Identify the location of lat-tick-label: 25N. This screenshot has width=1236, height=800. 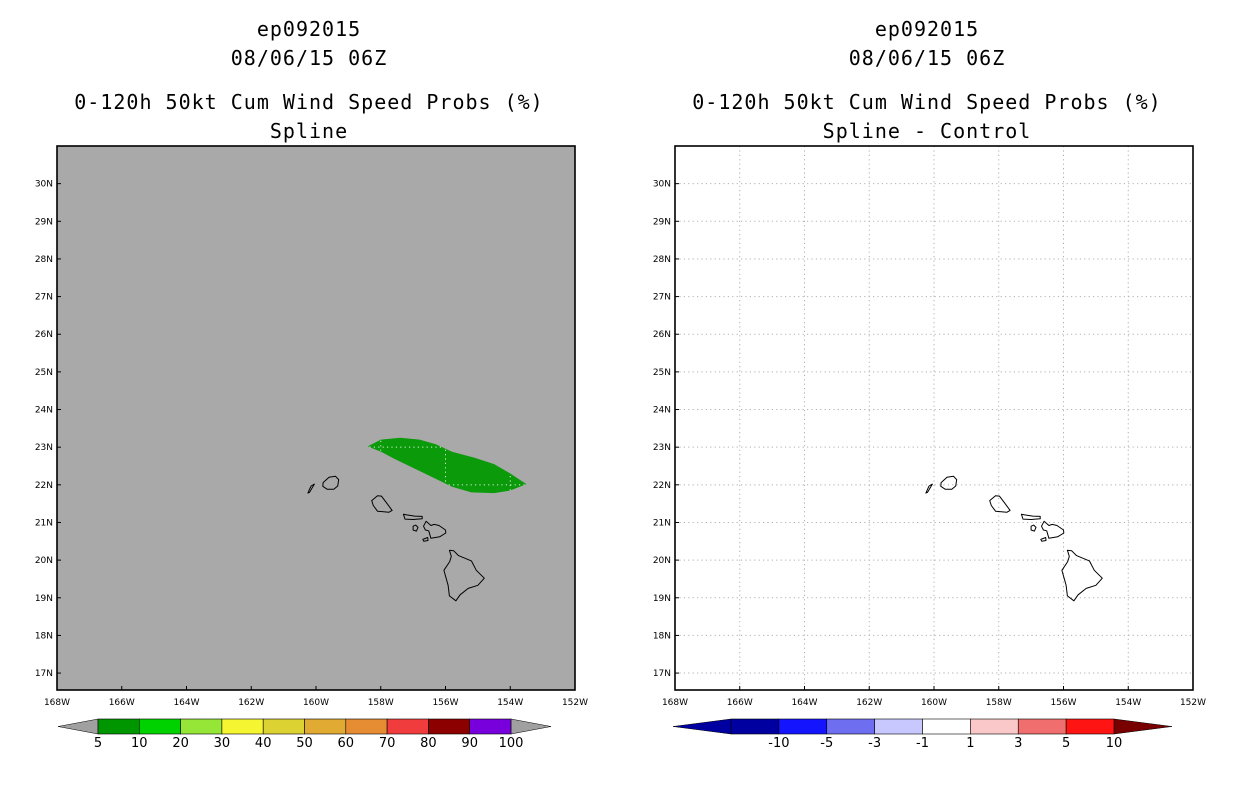
(662, 373).